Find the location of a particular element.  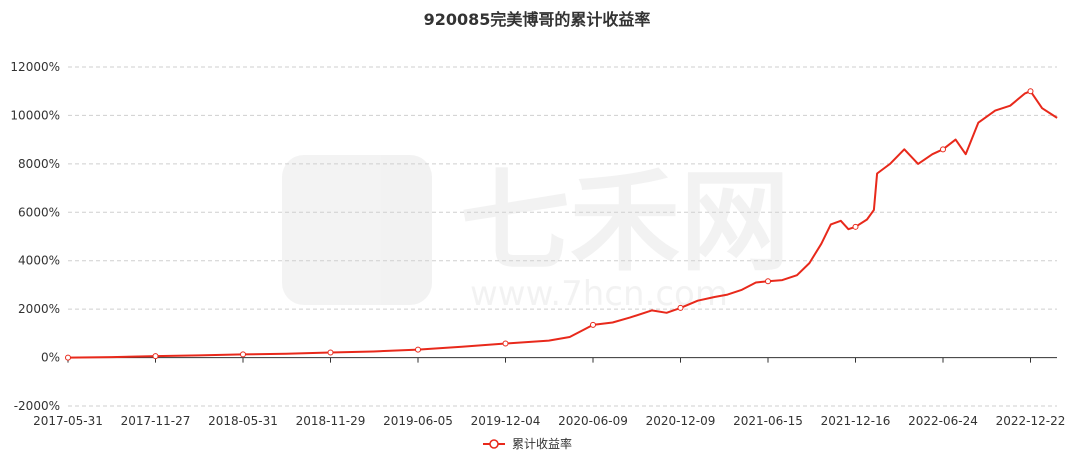

watermark-logo-glyphs: 七禾网 is located at coordinates (625, 222).